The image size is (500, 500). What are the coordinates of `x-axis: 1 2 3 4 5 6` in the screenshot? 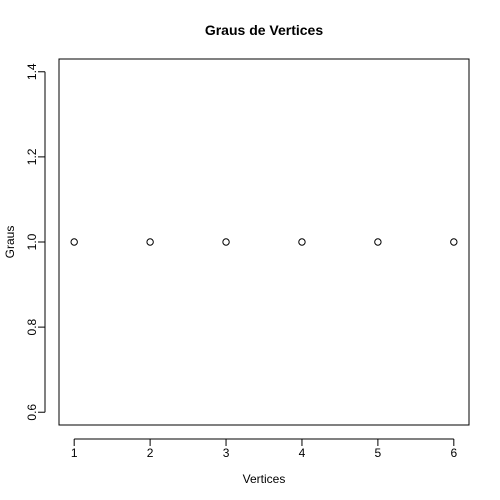 It's located at (264, 449).